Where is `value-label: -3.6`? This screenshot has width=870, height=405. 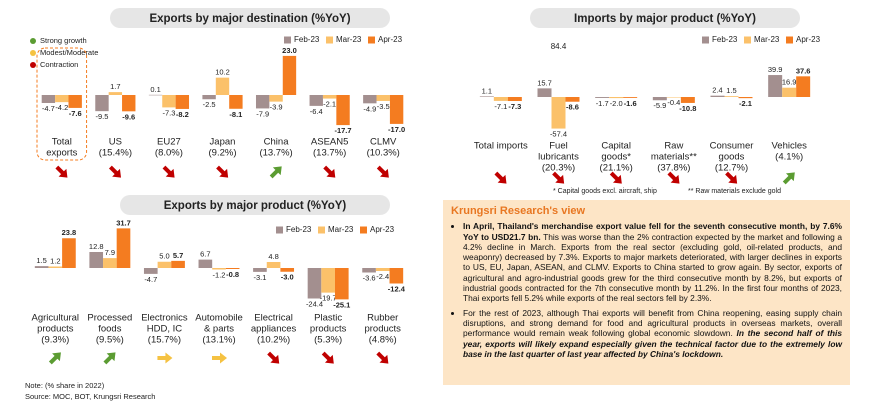 value-label: -3.6 is located at coordinates (369, 277).